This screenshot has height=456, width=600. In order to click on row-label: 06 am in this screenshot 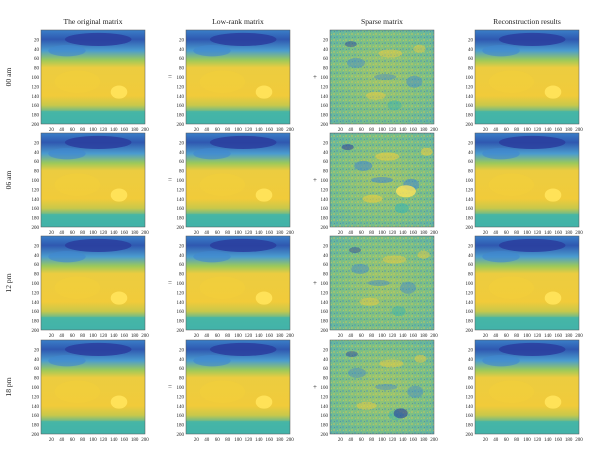, I will do `click(8, 180)`.